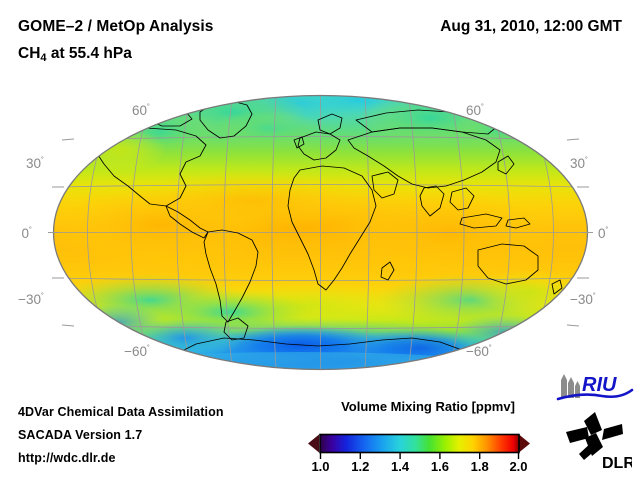 The height and width of the screenshot is (480, 640). I want to click on riu-towers-icon, so click(570, 386).